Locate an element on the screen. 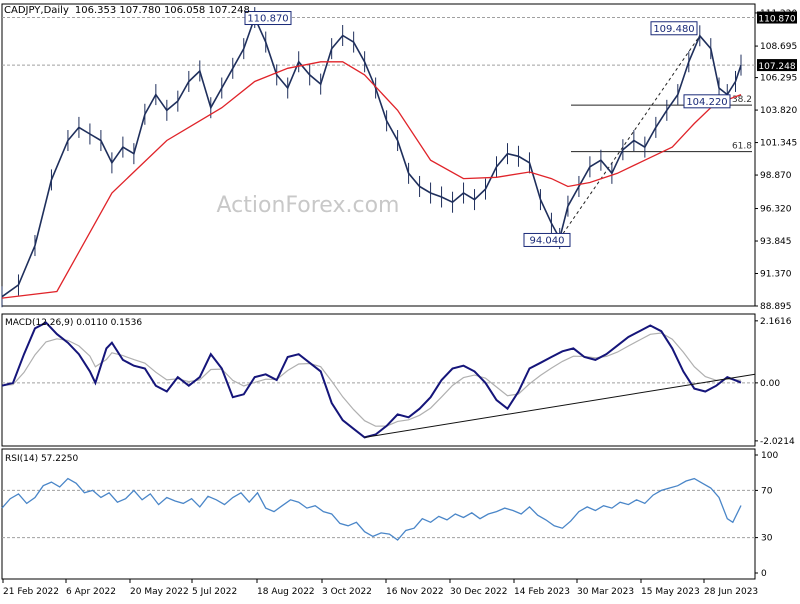  x-tick-label-4: 18 Aug 2022 is located at coordinates (286, 592).